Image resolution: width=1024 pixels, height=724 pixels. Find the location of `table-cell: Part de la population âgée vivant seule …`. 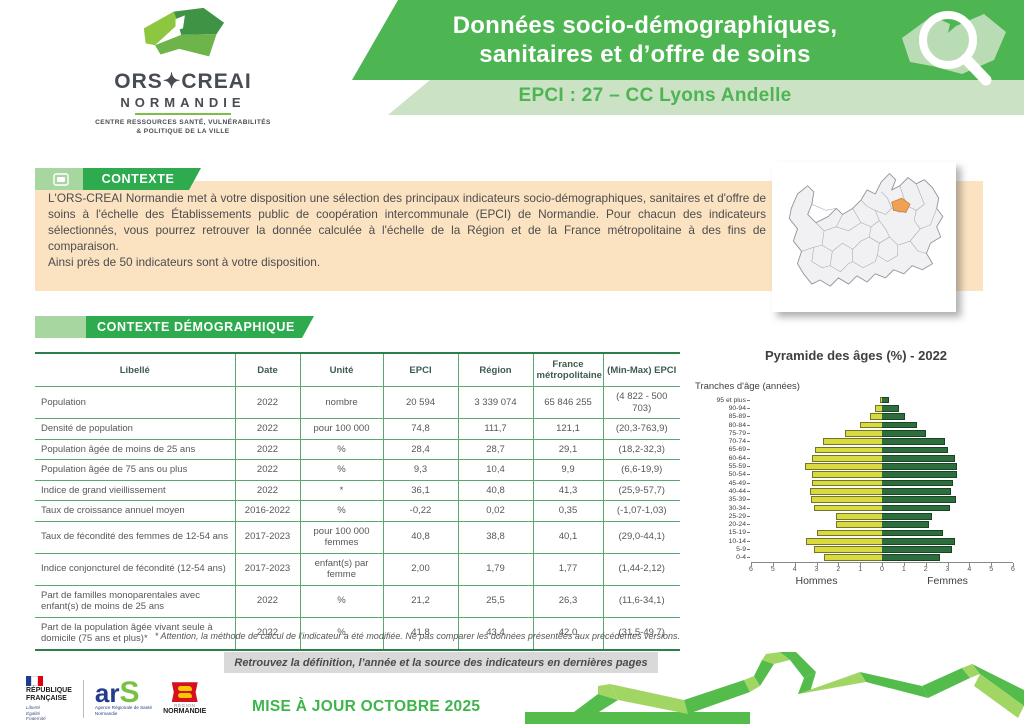

table-cell: Part de la population âgée vivant seule … is located at coordinates (135, 634).